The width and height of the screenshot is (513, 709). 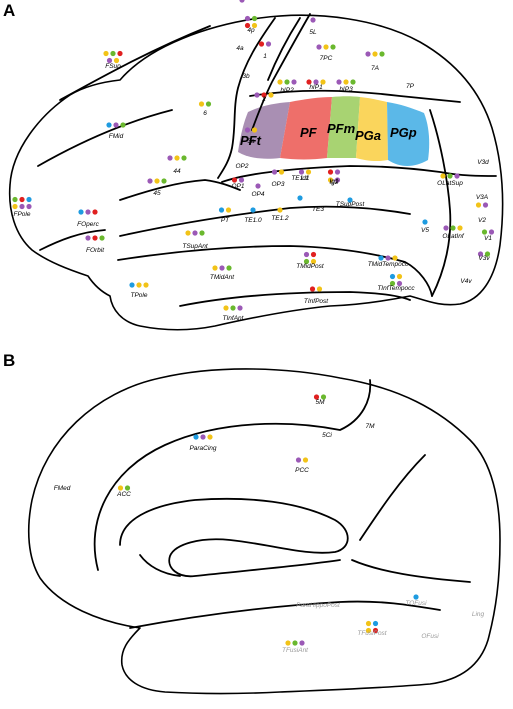 I want to click on lateral-label-fmid: FMid, so click(x=116, y=136).